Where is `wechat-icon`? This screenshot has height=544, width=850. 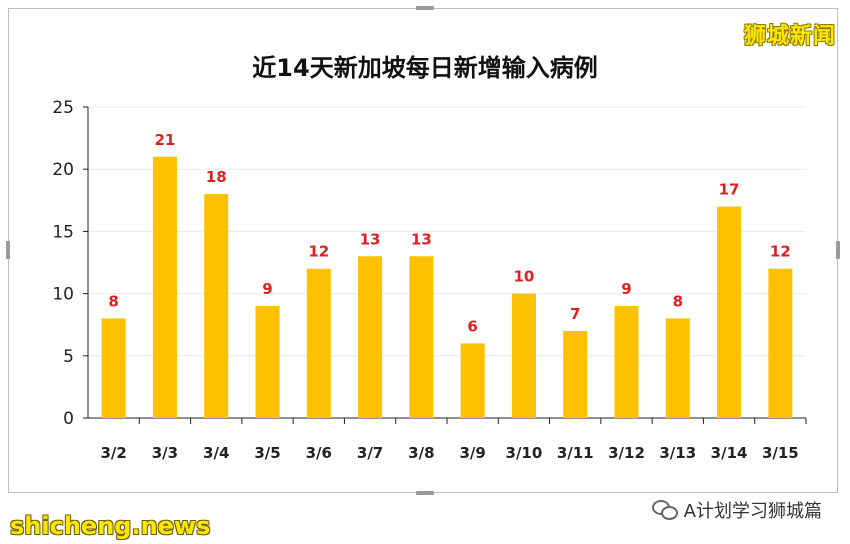 wechat-icon is located at coordinates (664, 510).